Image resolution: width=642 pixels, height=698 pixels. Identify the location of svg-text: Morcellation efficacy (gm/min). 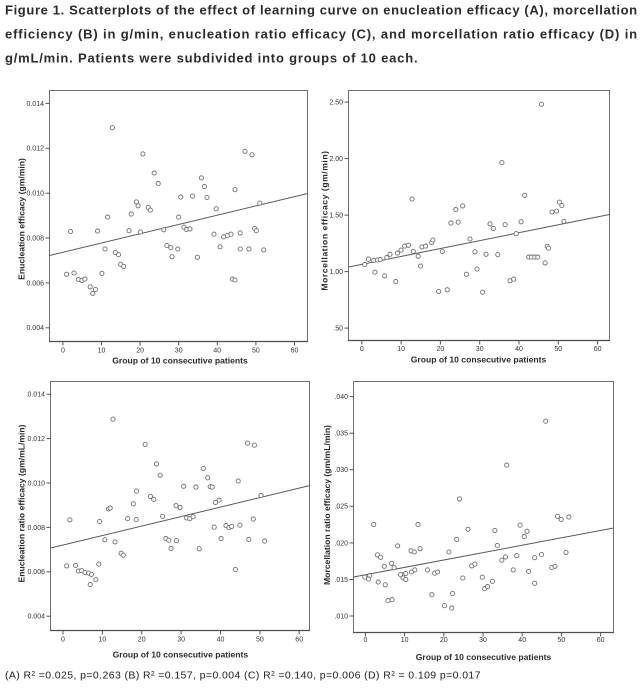
(325, 220).